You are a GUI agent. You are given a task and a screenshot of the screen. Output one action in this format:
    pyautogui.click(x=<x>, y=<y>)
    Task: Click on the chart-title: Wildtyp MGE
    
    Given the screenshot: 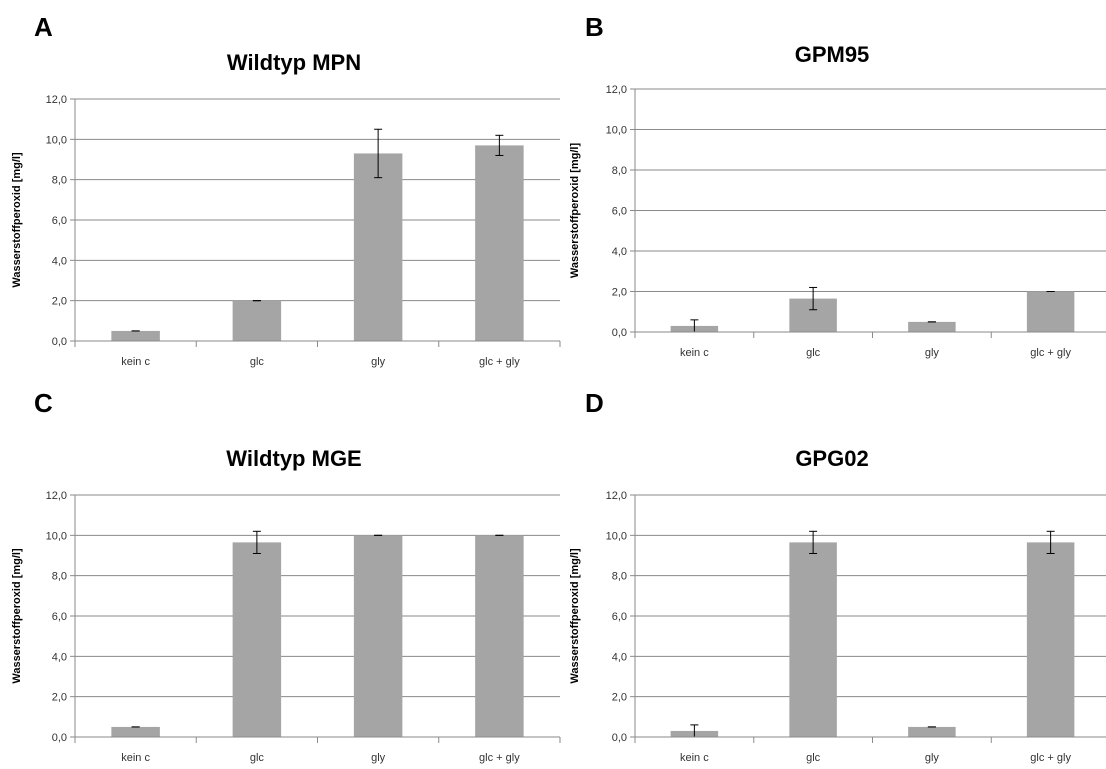 What is the action you would take?
    pyautogui.click(x=293, y=458)
    